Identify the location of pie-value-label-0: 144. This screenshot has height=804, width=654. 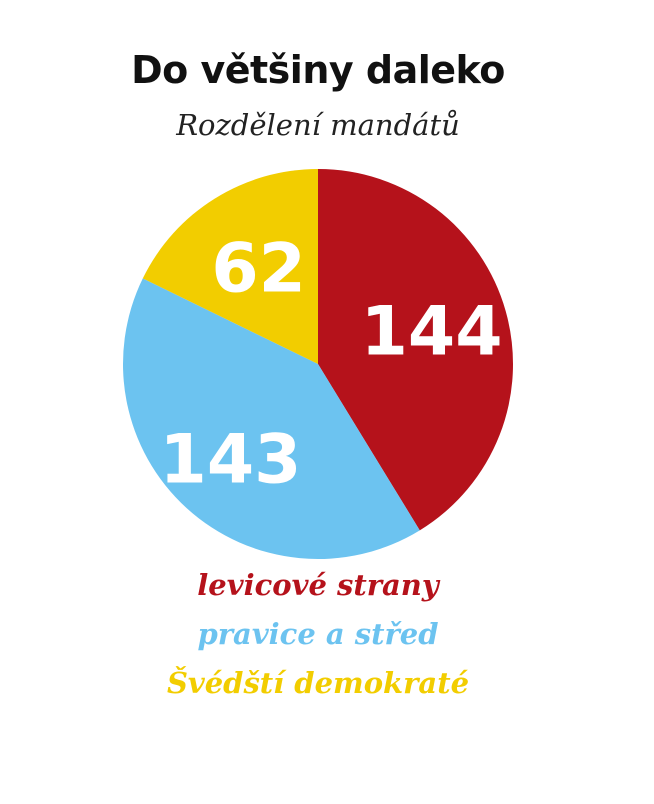
(432, 332).